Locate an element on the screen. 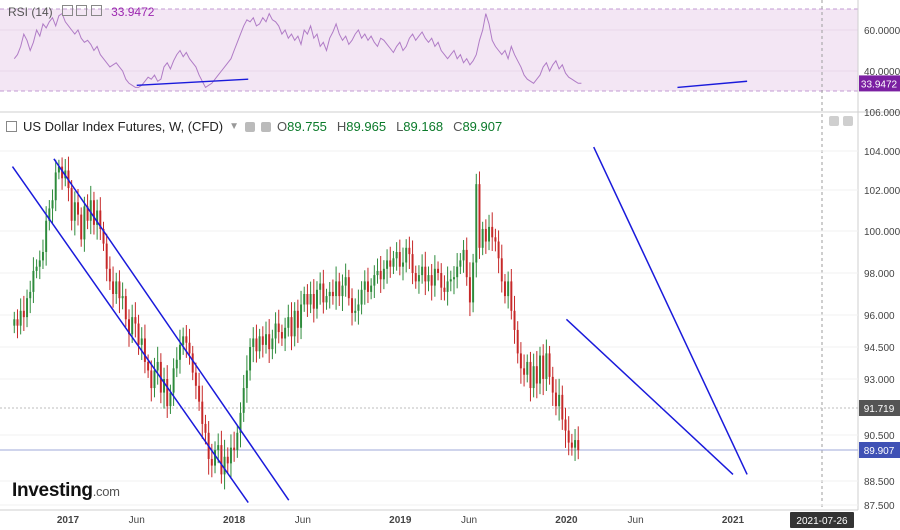  chevron-down-icon: ▼ is located at coordinates (234, 126).